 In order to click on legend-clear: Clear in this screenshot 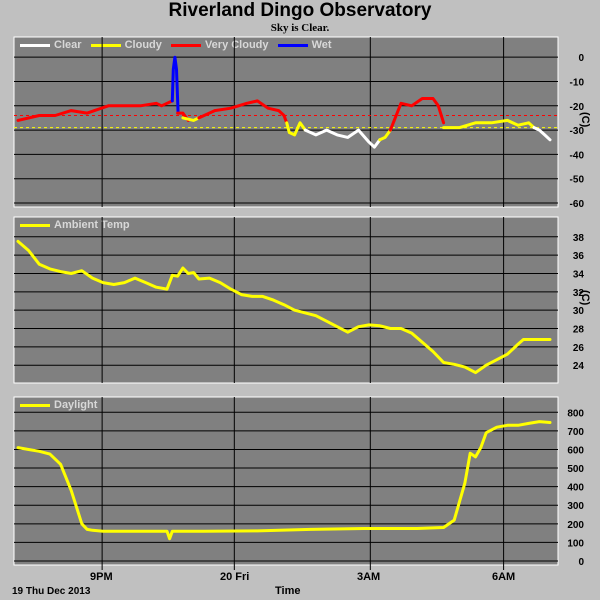, I will do `click(51, 45)`.